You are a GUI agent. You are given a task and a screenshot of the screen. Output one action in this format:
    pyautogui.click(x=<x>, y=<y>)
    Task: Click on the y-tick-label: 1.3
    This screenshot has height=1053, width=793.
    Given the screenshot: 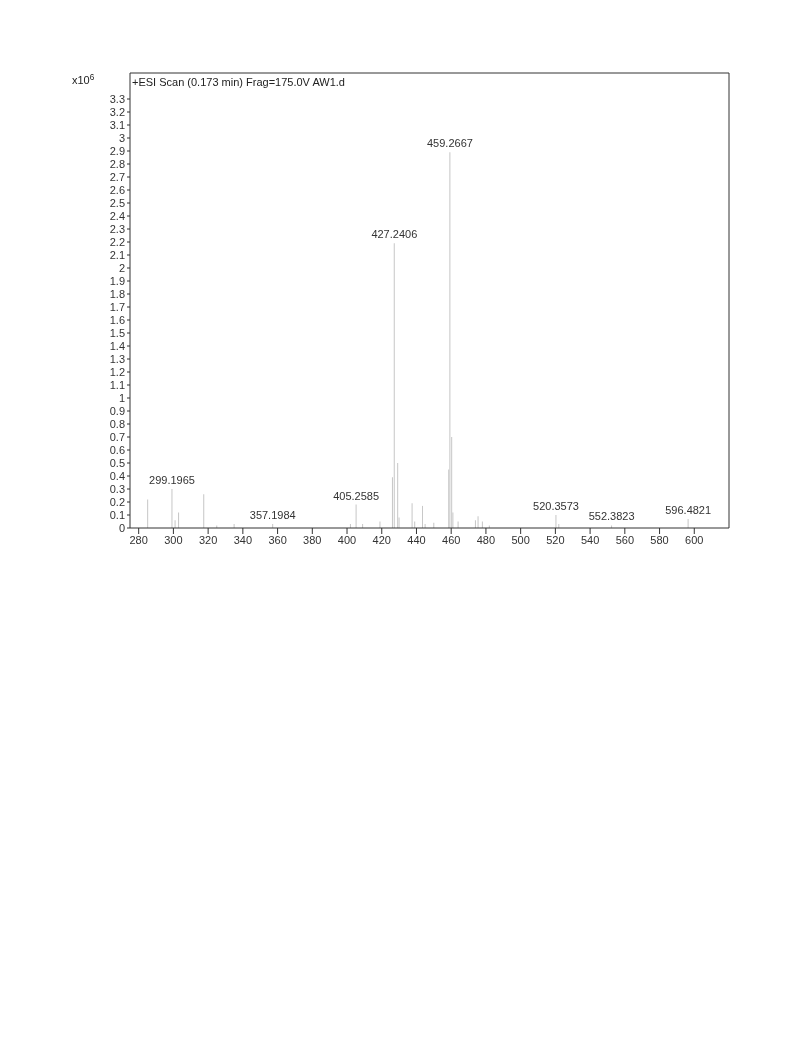 What is the action you would take?
    pyautogui.click(x=117, y=358)
    